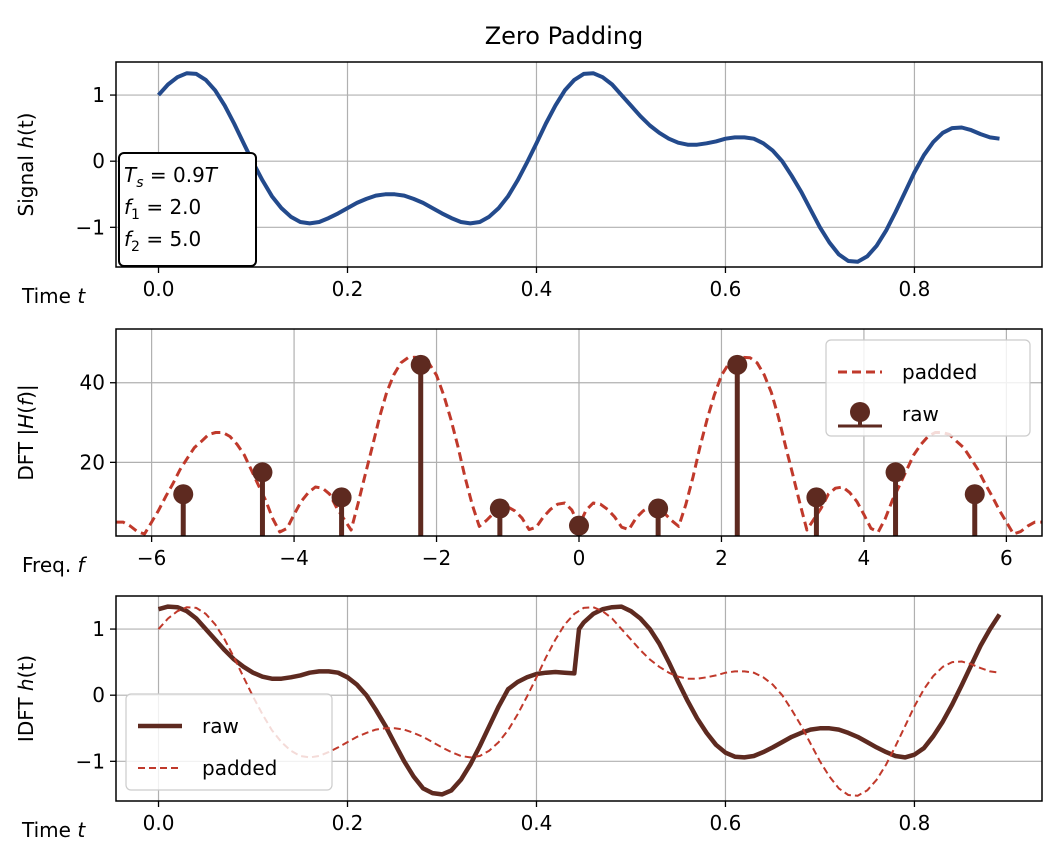  Describe the element at coordinates (26, 165) in the screenshot. I see `y-axis-label: Signal h(t)` at that location.